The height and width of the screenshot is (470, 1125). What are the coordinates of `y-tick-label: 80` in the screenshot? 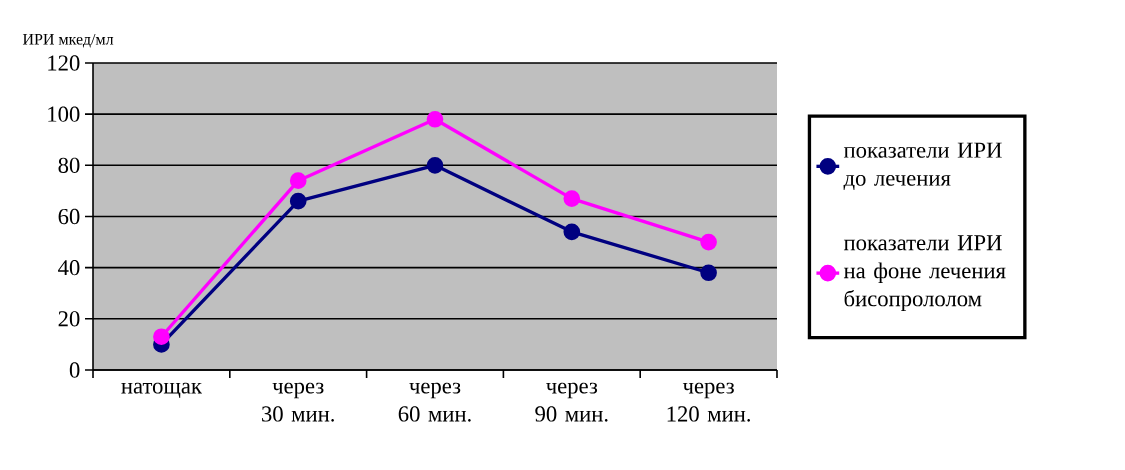 It's located at (69, 165).